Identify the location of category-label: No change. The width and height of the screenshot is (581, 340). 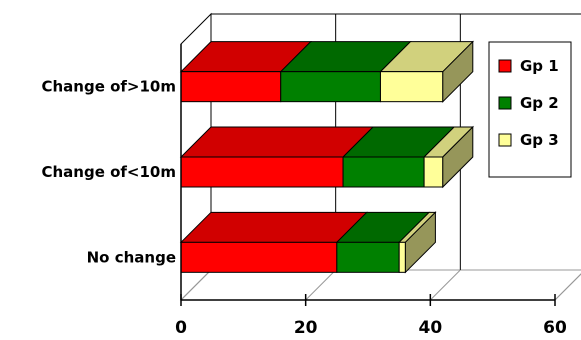
(131, 257).